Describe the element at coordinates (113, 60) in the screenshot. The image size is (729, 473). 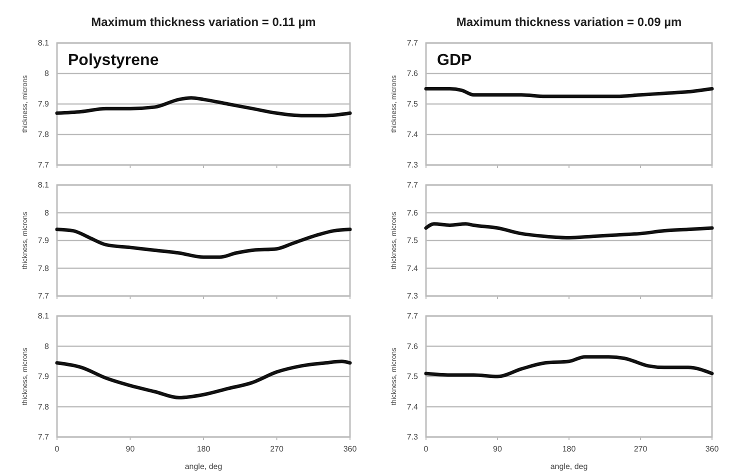
I see `annotation: Polystyrene` at that location.